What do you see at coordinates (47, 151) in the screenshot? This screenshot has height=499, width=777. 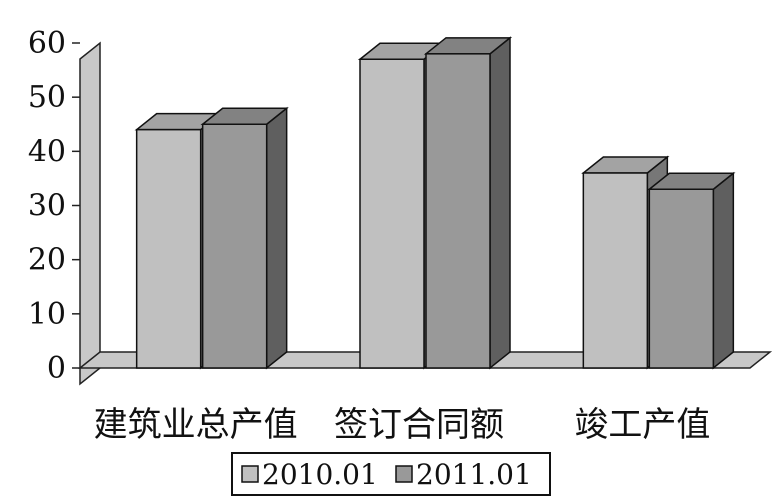 I see `y-tick-label: 40` at bounding box center [47, 151].